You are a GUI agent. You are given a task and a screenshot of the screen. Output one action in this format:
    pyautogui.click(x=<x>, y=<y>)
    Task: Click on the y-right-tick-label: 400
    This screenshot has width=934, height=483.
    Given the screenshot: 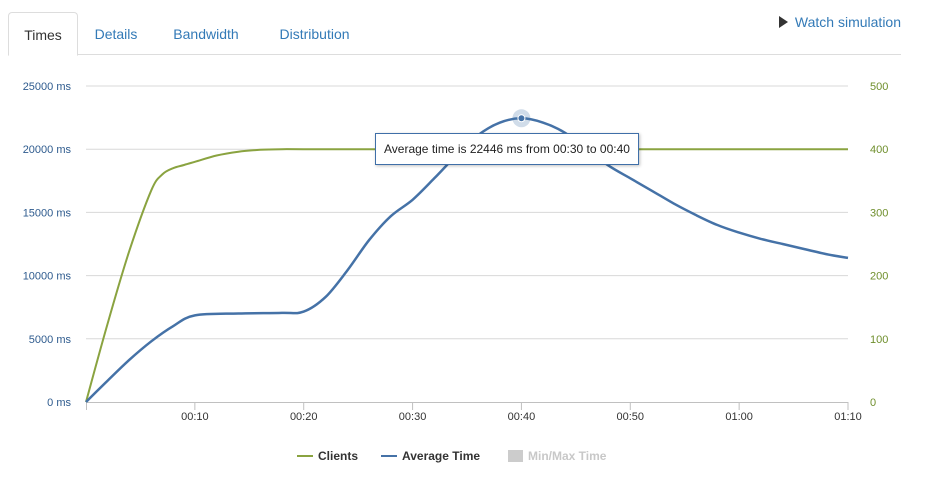 What is the action you would take?
    pyautogui.click(x=879, y=150)
    